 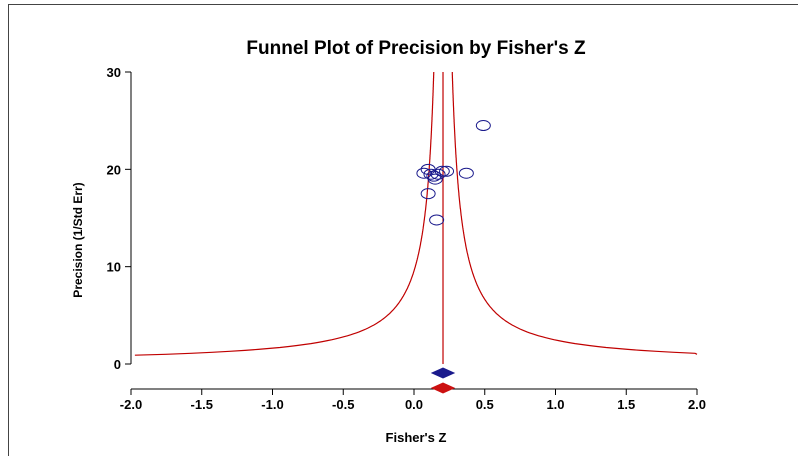 I want to click on x-tick-label: 1.5, so click(x=626, y=404).